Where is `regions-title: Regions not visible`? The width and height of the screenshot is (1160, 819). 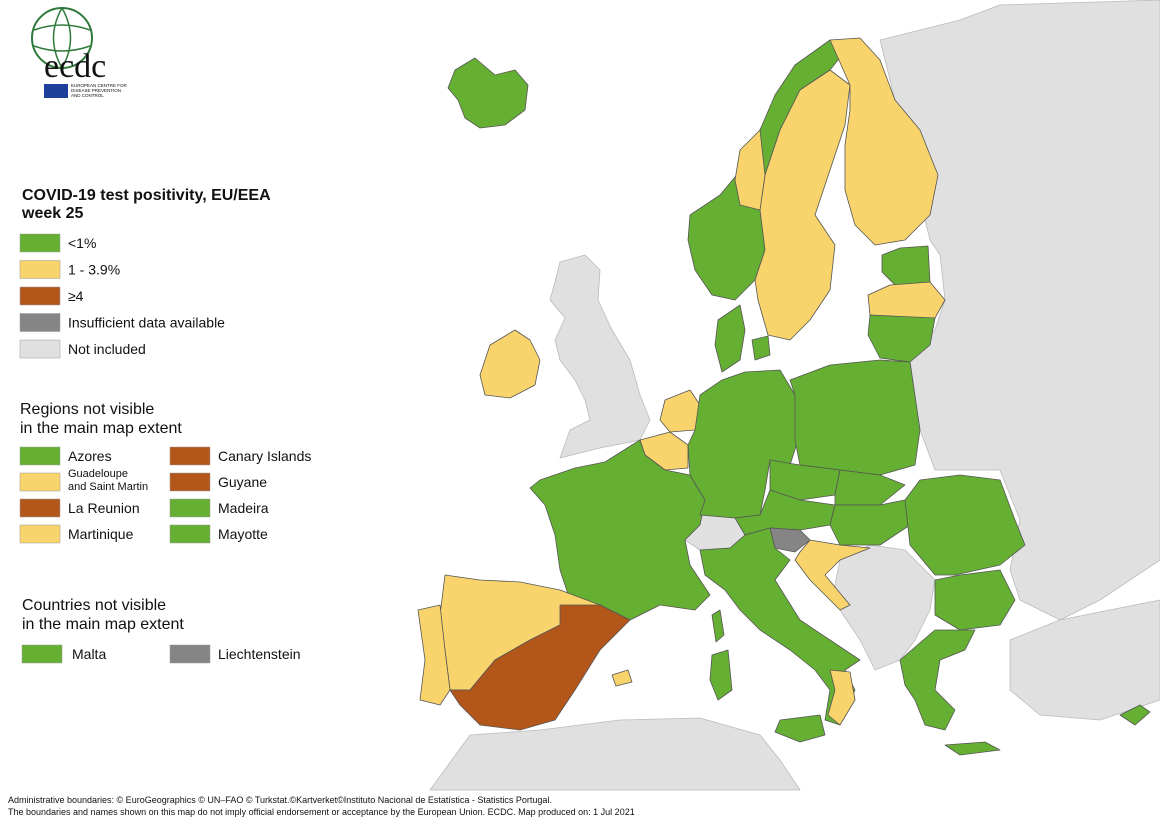
regions-title: Regions not visible is located at coordinates (87, 409).